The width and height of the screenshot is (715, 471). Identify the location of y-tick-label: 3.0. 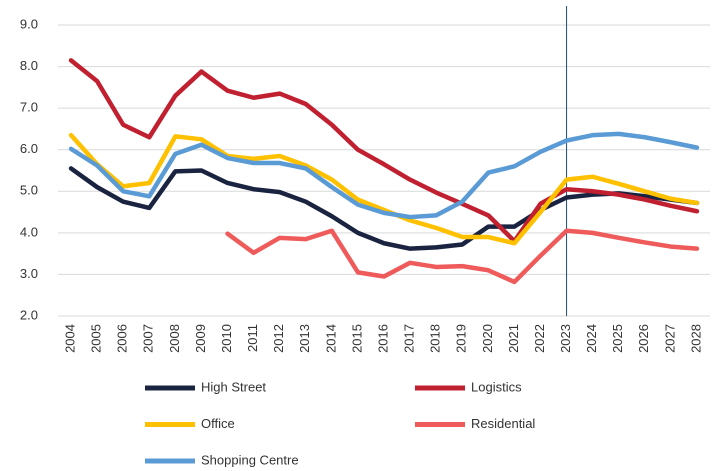
(29, 273).